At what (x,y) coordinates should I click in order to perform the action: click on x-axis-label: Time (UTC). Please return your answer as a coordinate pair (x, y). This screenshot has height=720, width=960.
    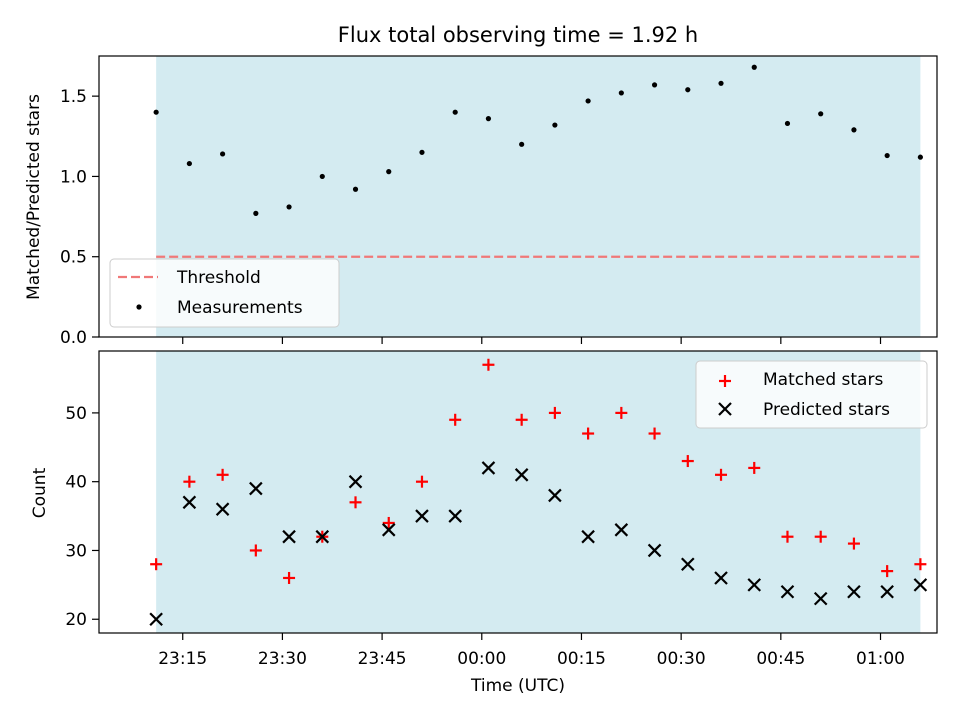
    Looking at the image, I should click on (517, 686).